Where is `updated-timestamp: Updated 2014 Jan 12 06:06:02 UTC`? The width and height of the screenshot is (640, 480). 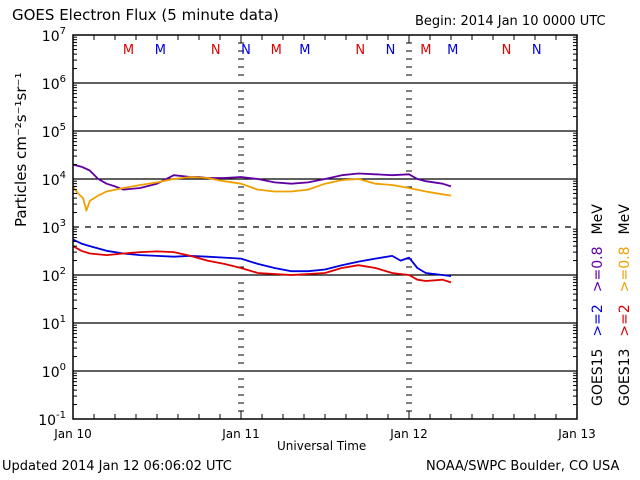
updated-timestamp: Updated 2014 Jan 12 06:06:02 UTC is located at coordinates (117, 466).